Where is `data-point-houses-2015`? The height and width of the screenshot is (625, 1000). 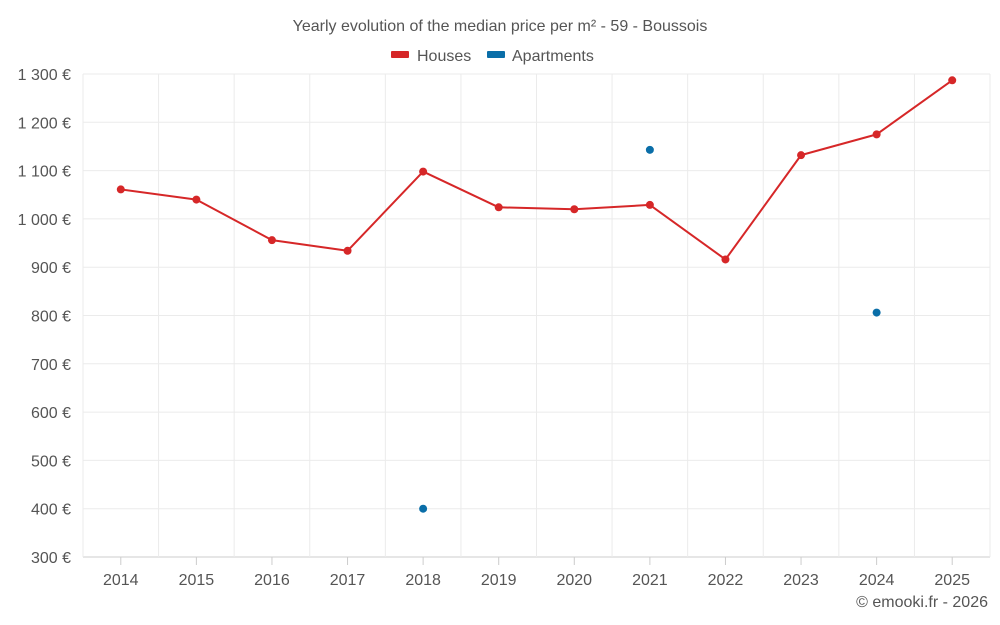 data-point-houses-2015 is located at coordinates (196, 199).